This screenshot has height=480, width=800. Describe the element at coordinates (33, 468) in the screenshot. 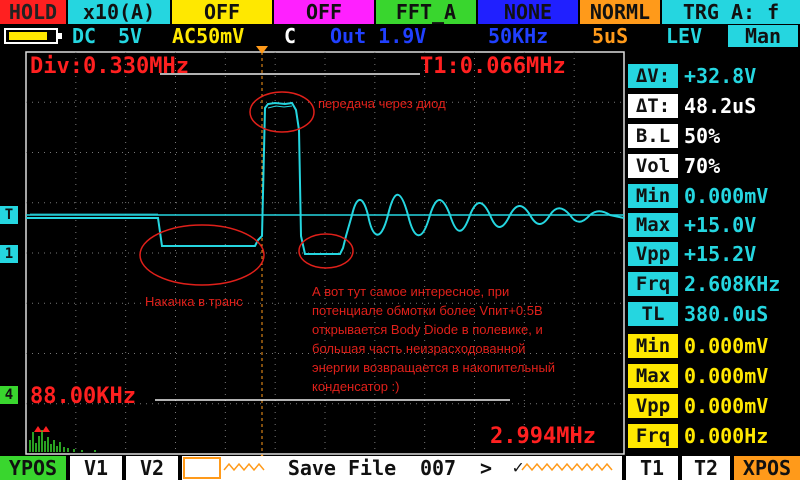

I see `ypos-button: YPOS` at that location.